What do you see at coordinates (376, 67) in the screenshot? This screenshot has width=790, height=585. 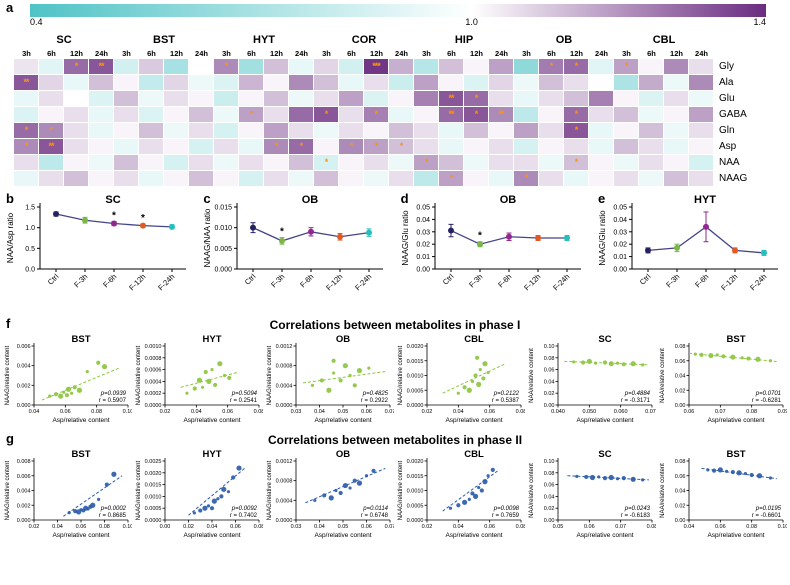 I see `heatmap-cell: ***` at bounding box center [376, 67].